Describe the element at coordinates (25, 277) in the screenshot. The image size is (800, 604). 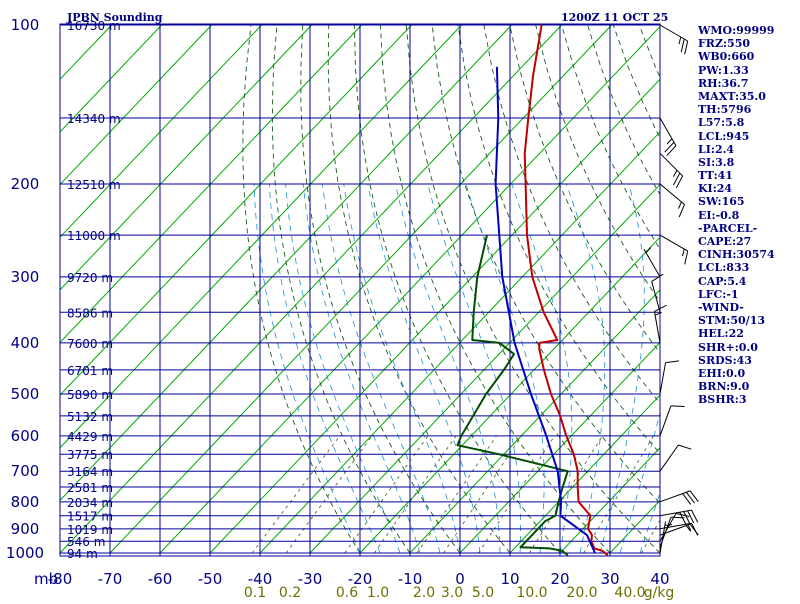
I see `pressure-tick-label: 300` at that location.